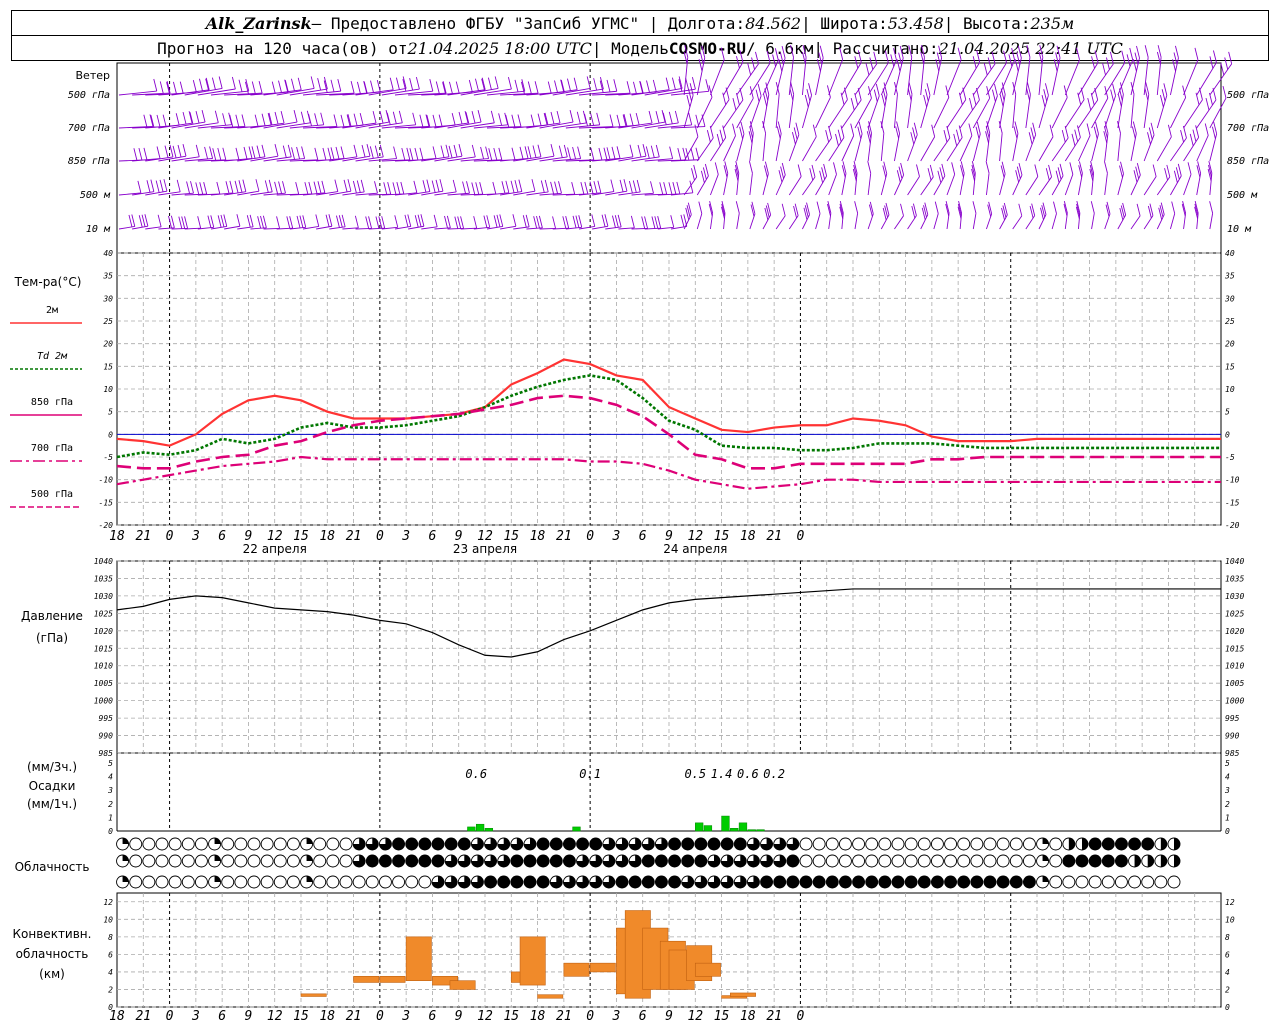 This screenshot has height=1024, width=1280. Describe the element at coordinates (103, 613) in the screenshot. I see `pressure-panel-ytick-left: 1025` at that location.